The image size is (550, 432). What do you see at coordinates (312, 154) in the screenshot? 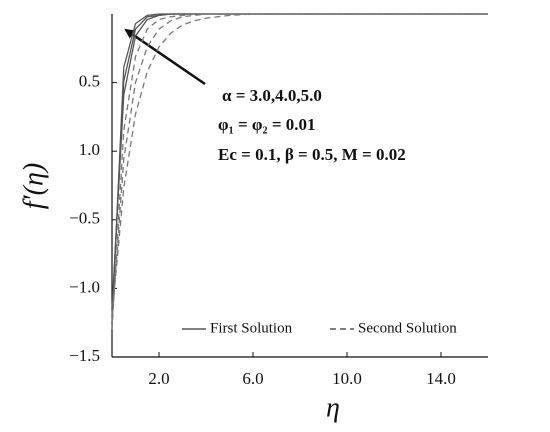
I see `annotation: Ec = 0.1, β = 0.5, M = 0.02` at bounding box center [312, 154].